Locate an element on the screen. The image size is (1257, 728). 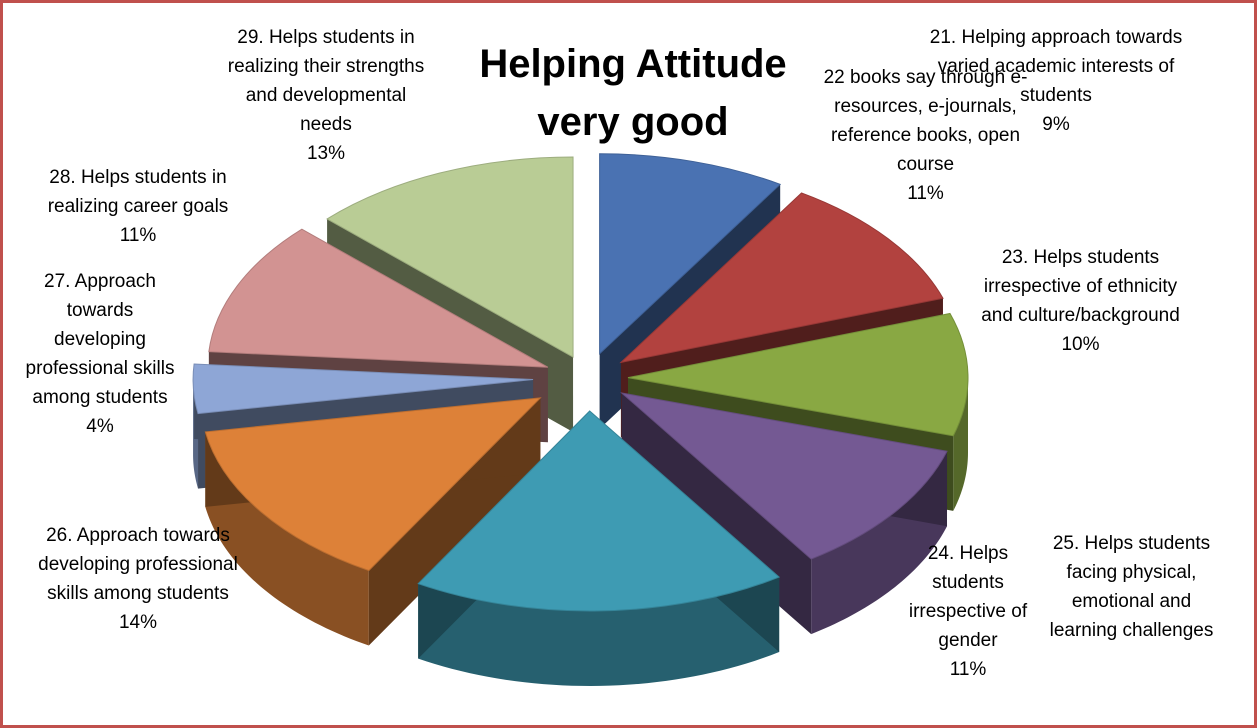
label-26-value: 14% is located at coordinates (138, 622).